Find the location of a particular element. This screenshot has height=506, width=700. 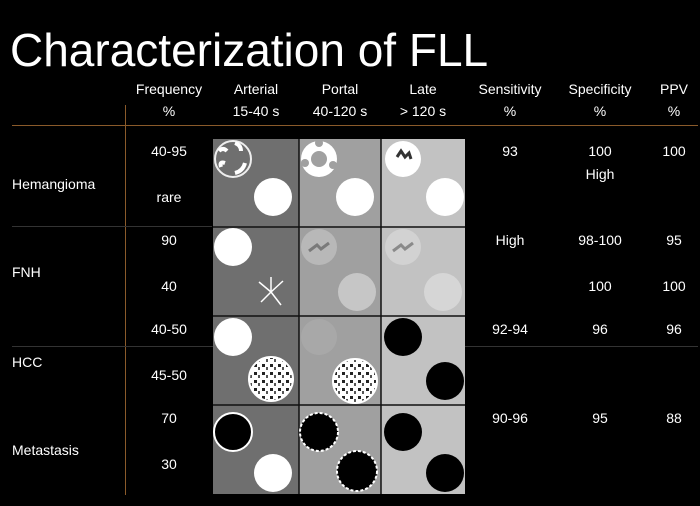

header-ppv: PPV % is located at coordinates (674, 100).